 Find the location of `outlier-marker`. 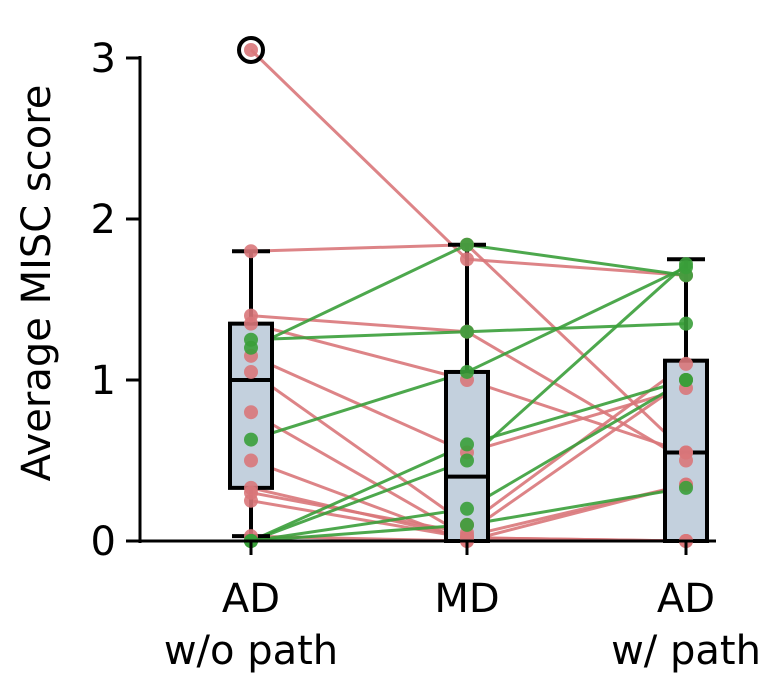

outlier-marker is located at coordinates (251, 49).